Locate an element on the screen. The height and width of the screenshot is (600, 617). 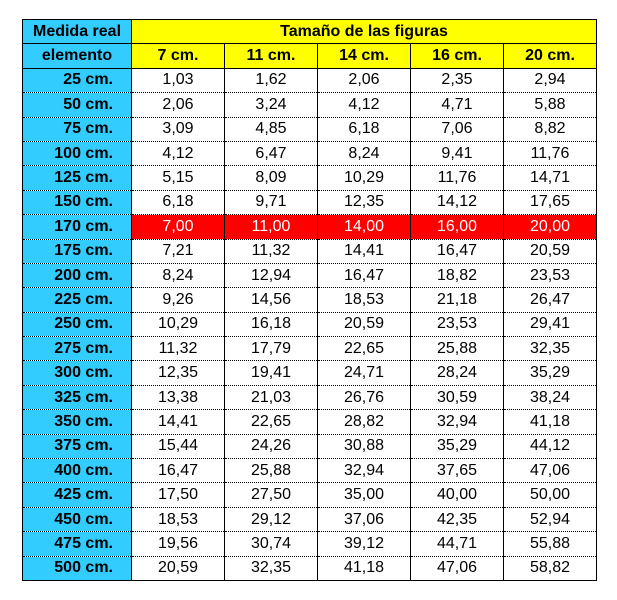
table-cell: 3,24 is located at coordinates (271, 105).